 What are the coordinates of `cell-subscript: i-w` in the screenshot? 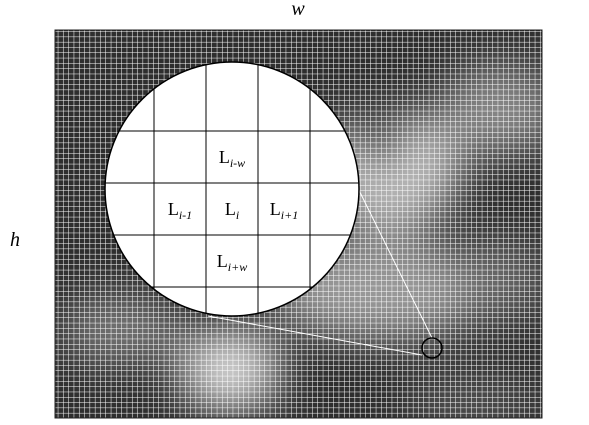 It's located at (237, 163).